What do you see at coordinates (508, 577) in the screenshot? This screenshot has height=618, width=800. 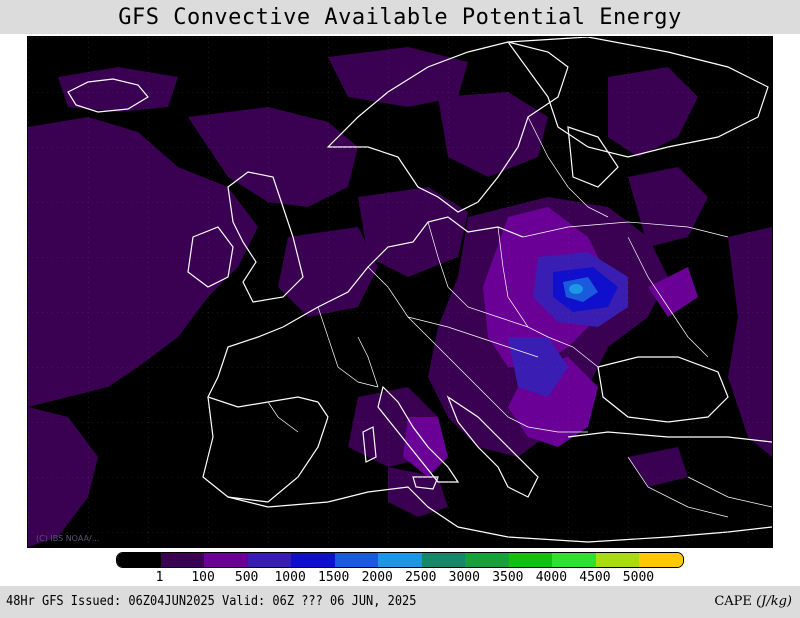 I see `legend-label: 3500` at bounding box center [508, 577].